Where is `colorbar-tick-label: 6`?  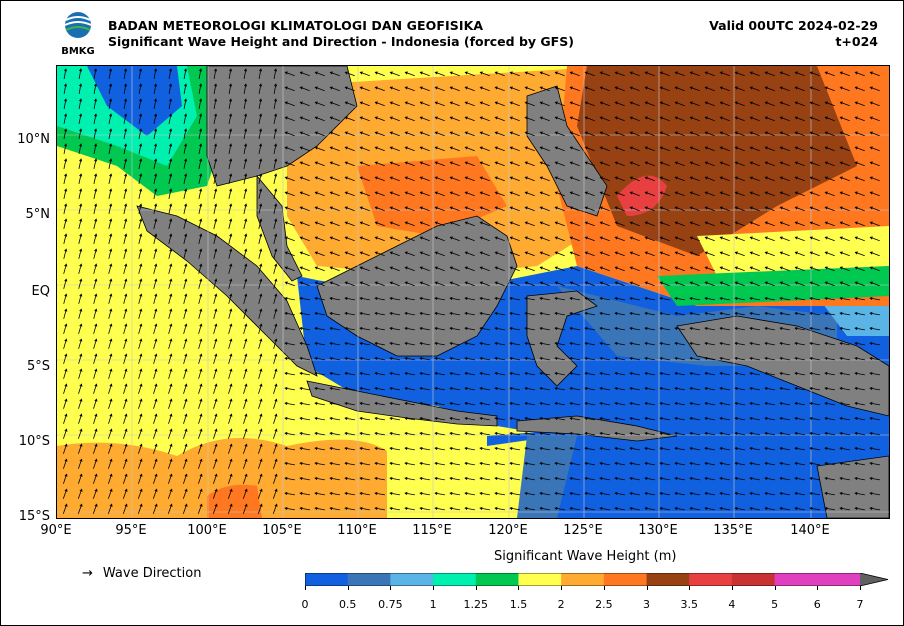
colorbar-tick-label: 6 is located at coordinates (817, 604).